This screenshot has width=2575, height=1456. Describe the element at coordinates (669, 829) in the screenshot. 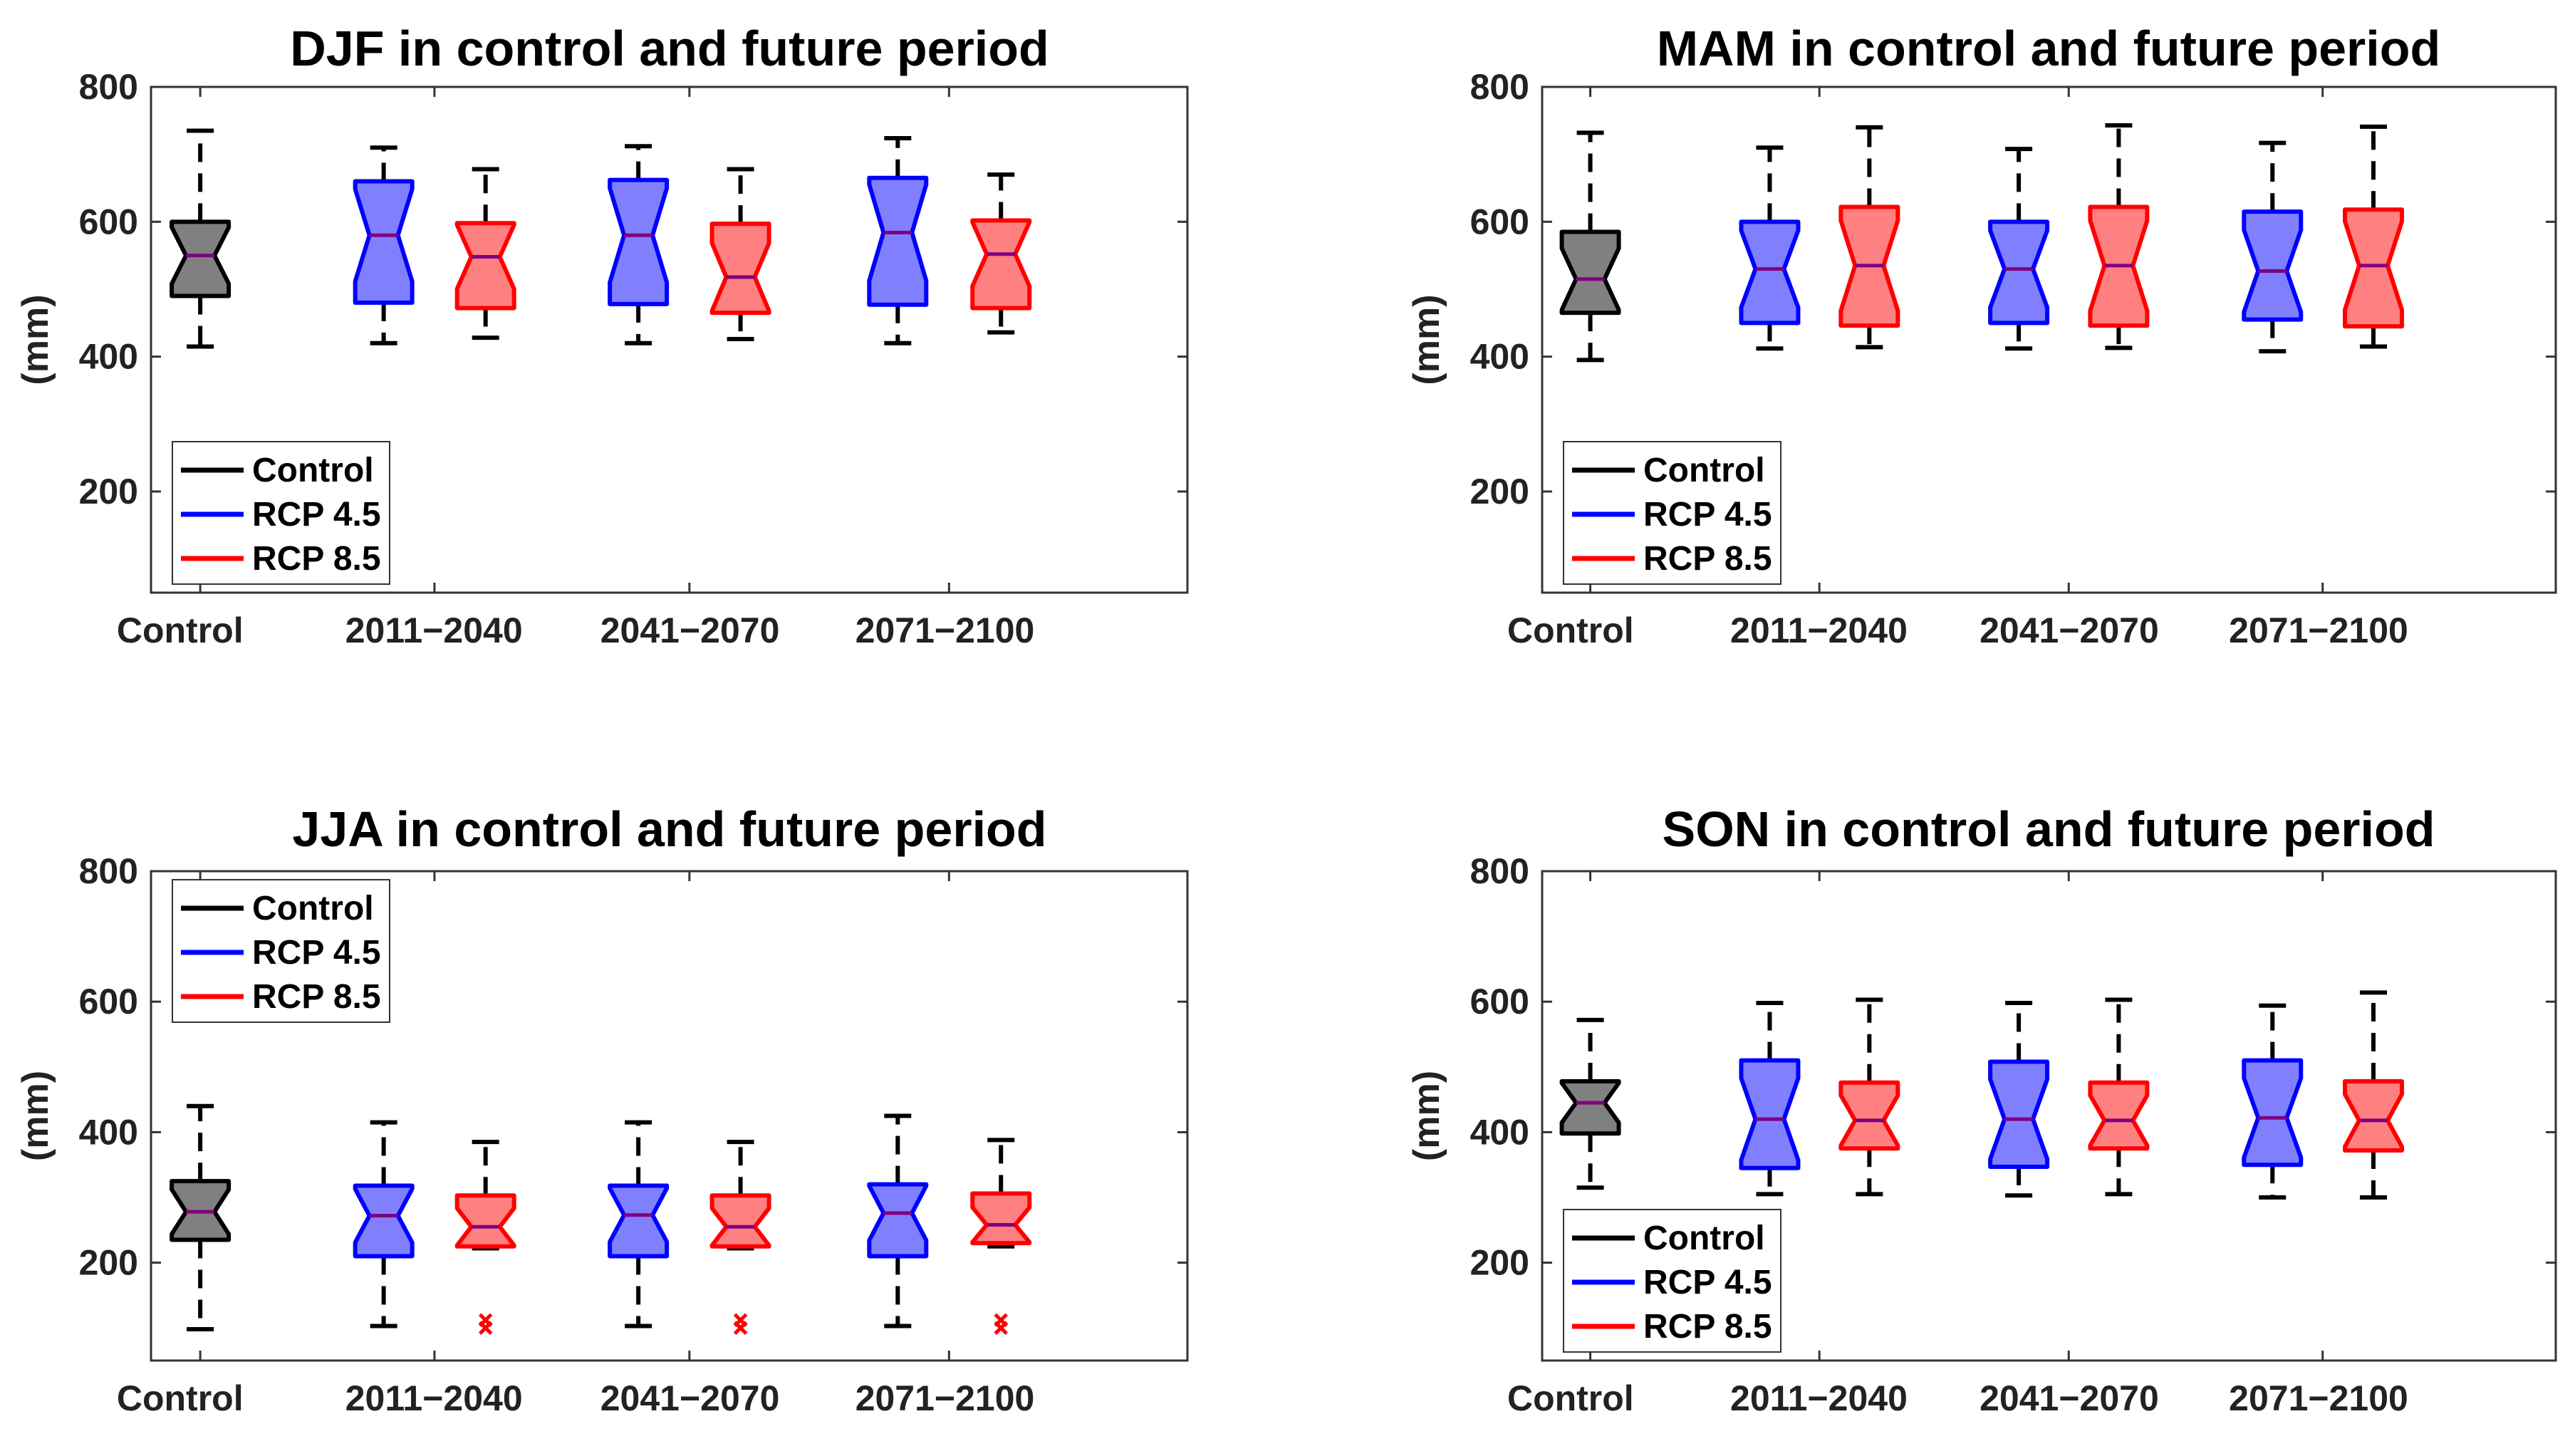

I see `chart-title: JJA in control and future period` at that location.